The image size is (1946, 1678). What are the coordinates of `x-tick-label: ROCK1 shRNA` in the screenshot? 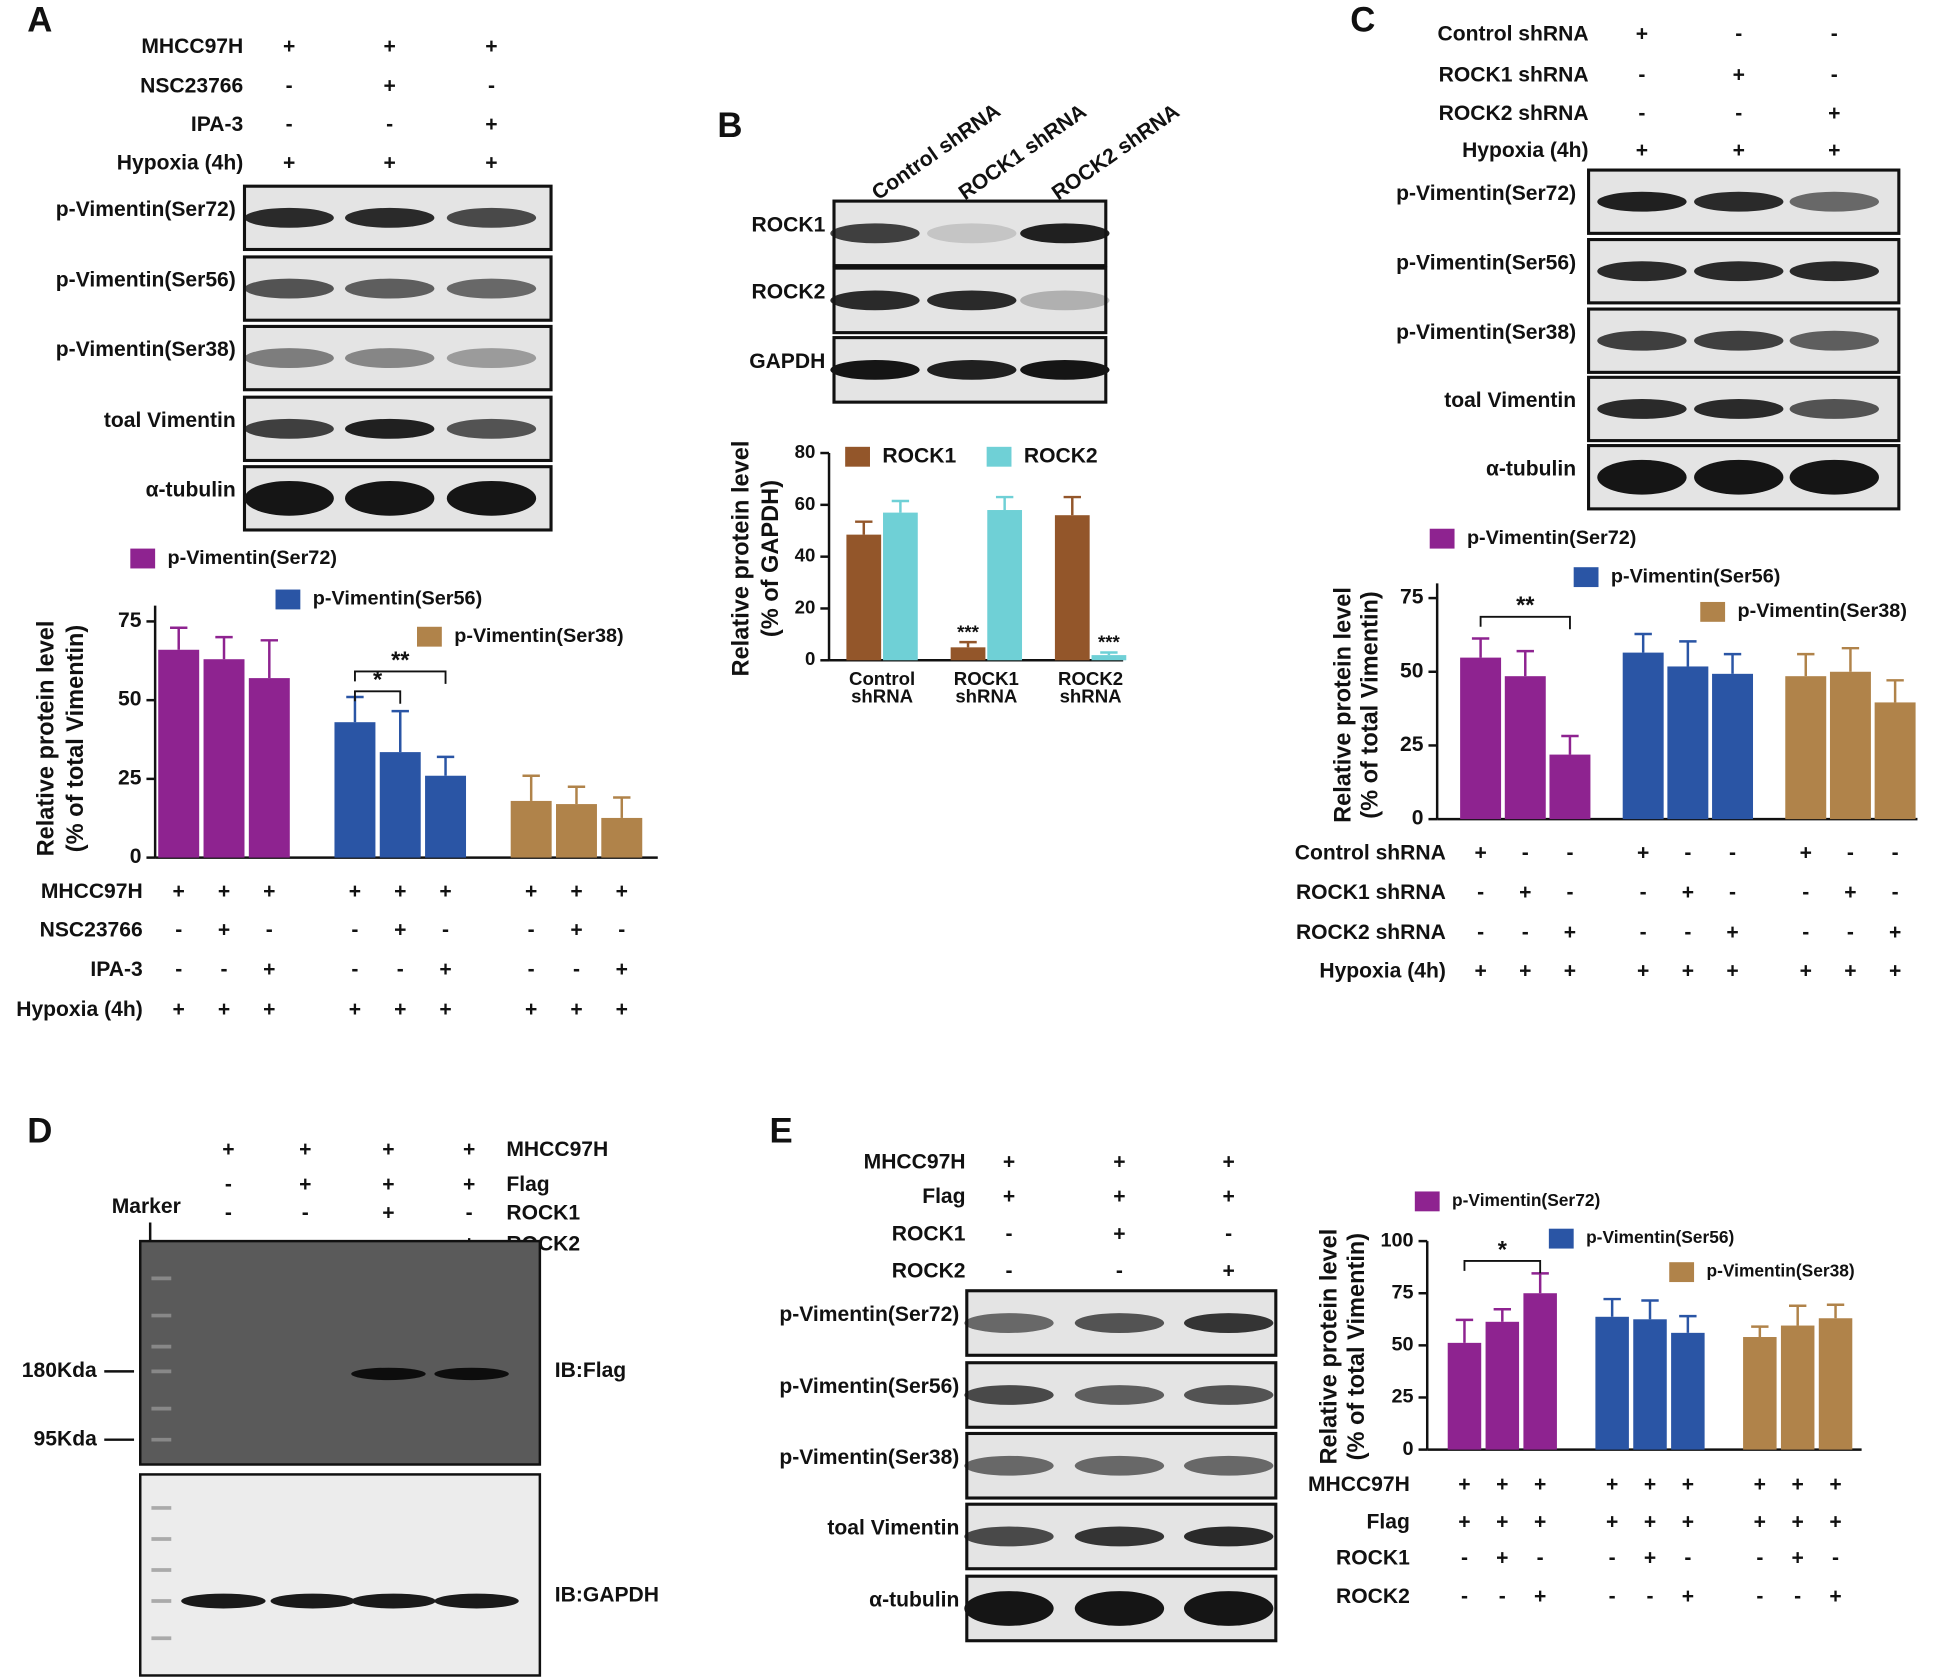 It's located at (986, 687).